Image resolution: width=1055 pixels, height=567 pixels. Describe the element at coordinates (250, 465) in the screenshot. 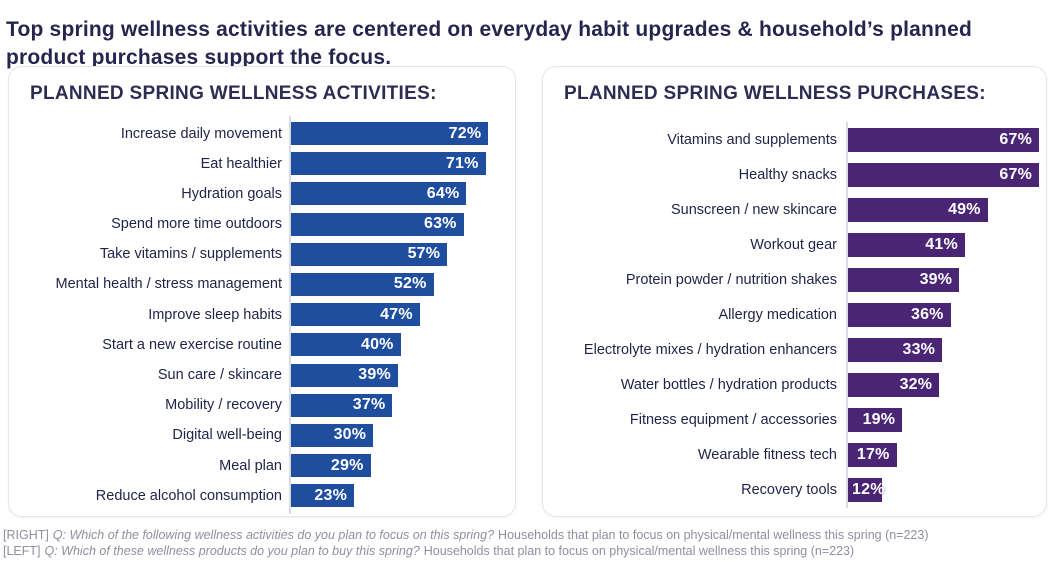

I see `category-label: Meal plan` at that location.